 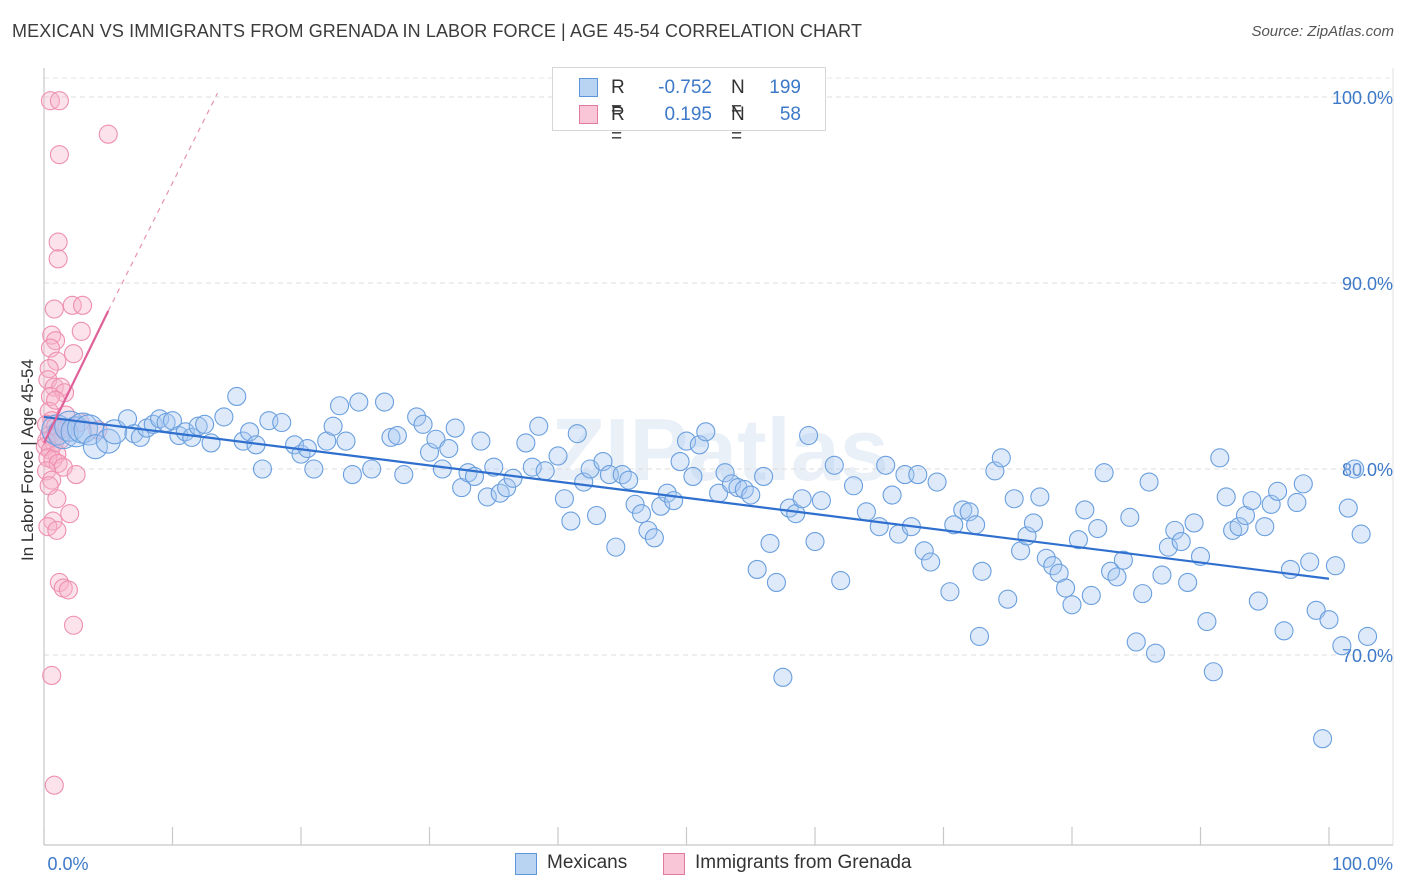 I want to click on x-tick-label: 100.0%, so click(x=1362, y=864).